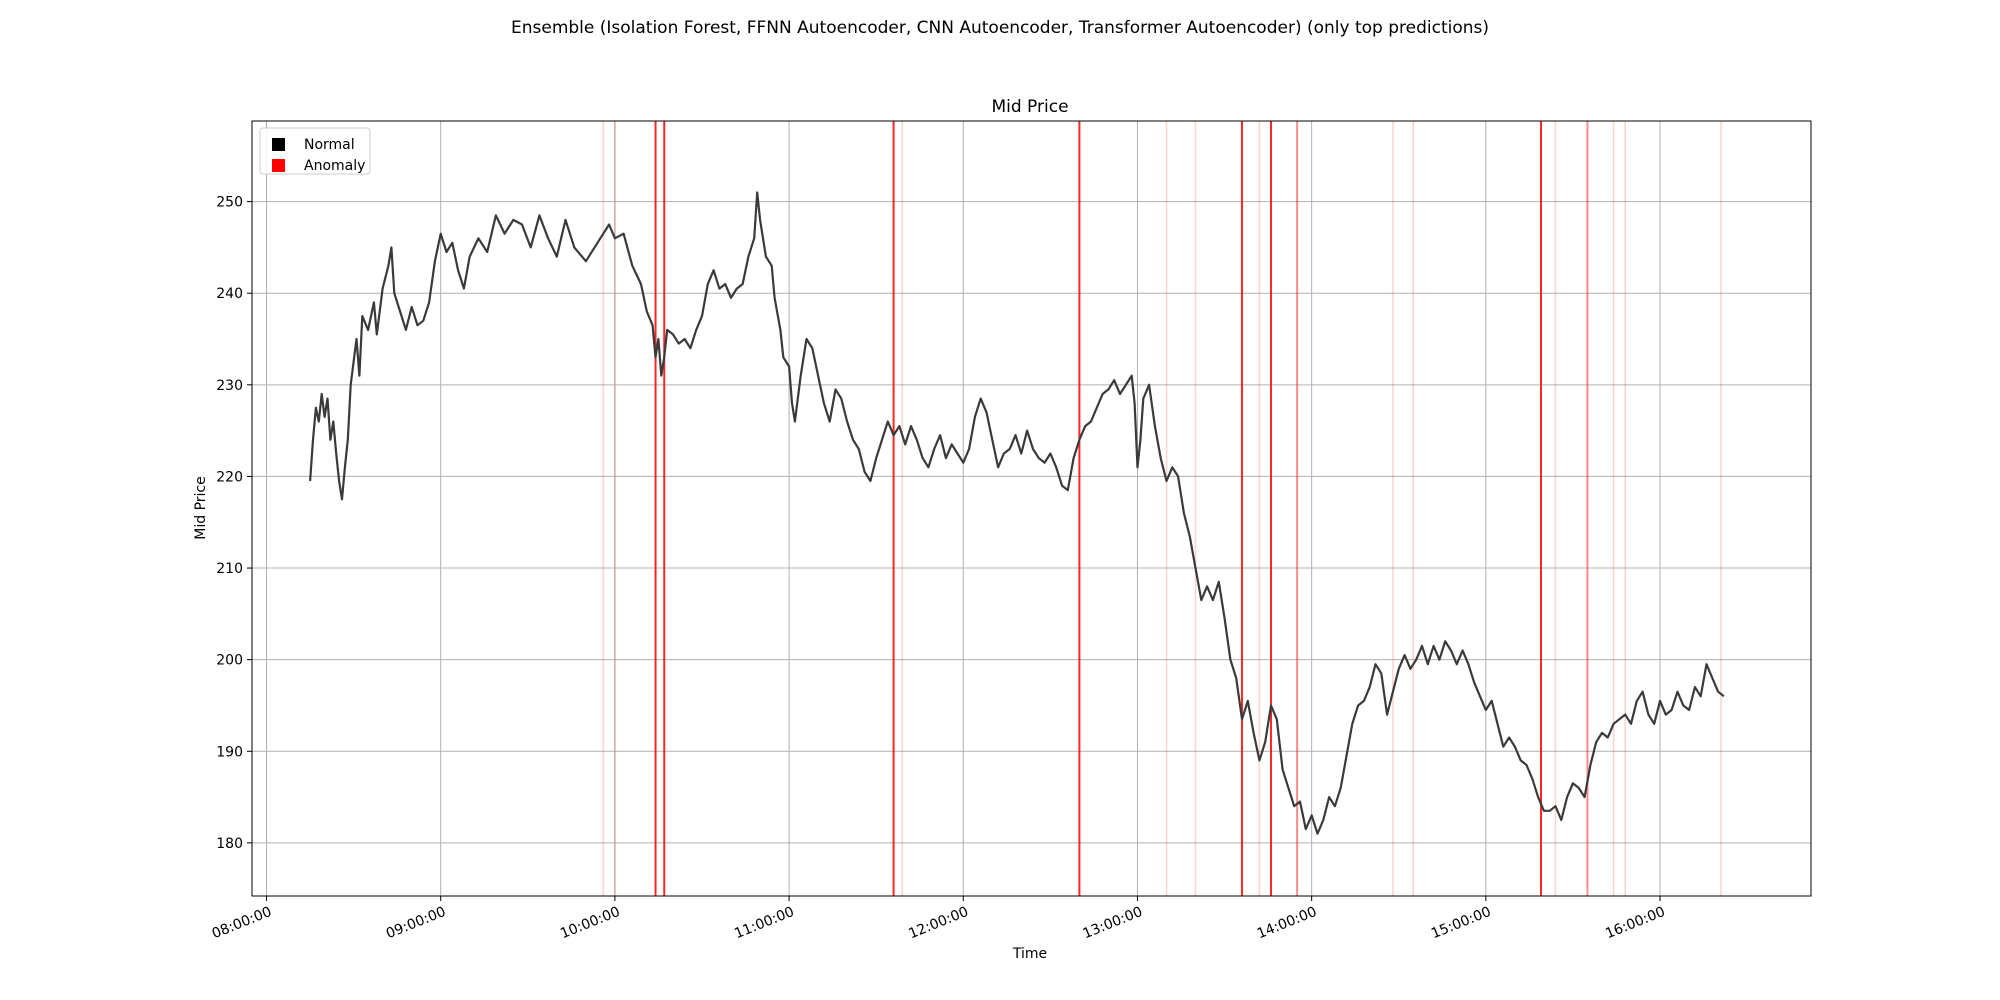 The height and width of the screenshot is (1000, 2000). What do you see at coordinates (1635, 923) in the screenshot?
I see `x-tick-label: 16:00:00` at bounding box center [1635, 923].